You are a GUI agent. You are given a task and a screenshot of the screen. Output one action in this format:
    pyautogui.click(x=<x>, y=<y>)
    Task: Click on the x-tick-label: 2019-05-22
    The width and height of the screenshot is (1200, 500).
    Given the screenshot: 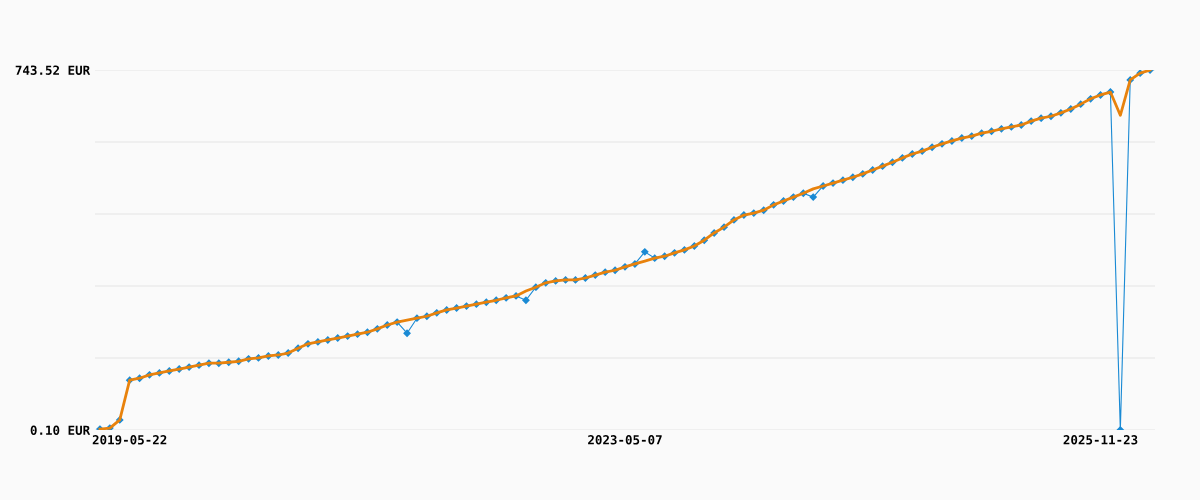 What is the action you would take?
    pyautogui.click(x=129, y=440)
    